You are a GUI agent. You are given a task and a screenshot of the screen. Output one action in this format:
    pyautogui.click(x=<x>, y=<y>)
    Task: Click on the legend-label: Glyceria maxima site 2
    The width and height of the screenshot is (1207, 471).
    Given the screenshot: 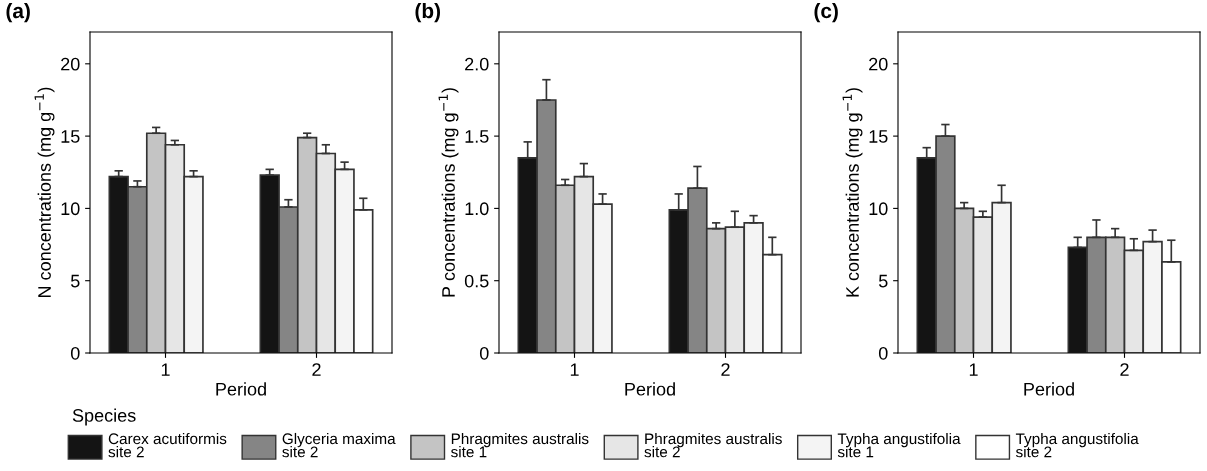 What is the action you would take?
    pyautogui.click(x=339, y=445)
    